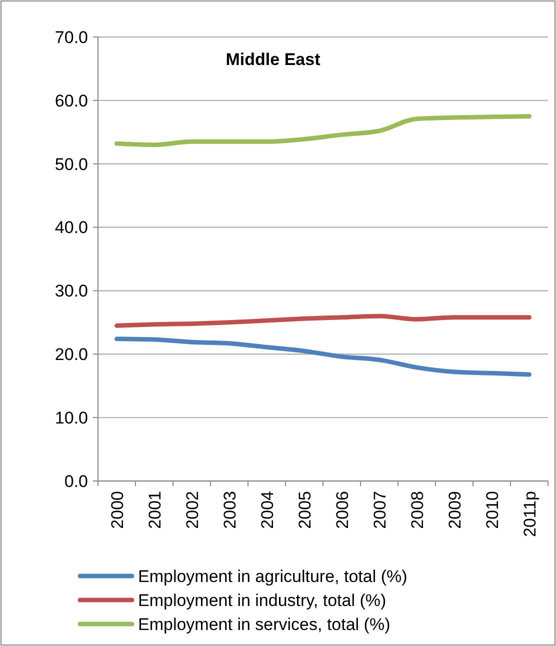  Describe the element at coordinates (71, 291) in the screenshot. I see `y-tick-label: 30.0` at that location.